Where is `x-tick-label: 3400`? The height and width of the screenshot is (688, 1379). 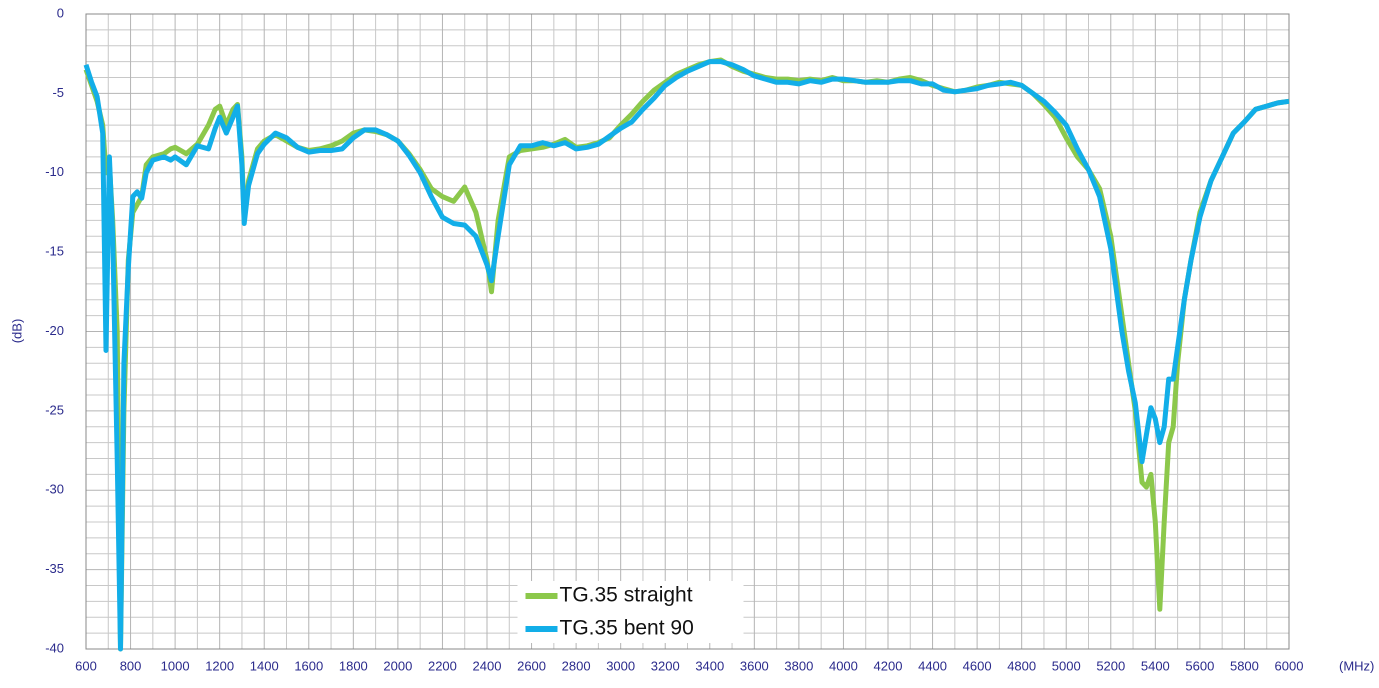
x-tick-label: 3400 is located at coordinates (709, 665).